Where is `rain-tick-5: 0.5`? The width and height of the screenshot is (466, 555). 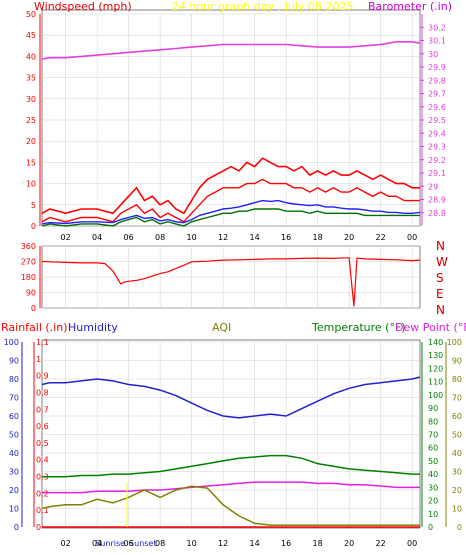 rain-tick-5: 0.5 is located at coordinates (42, 443).